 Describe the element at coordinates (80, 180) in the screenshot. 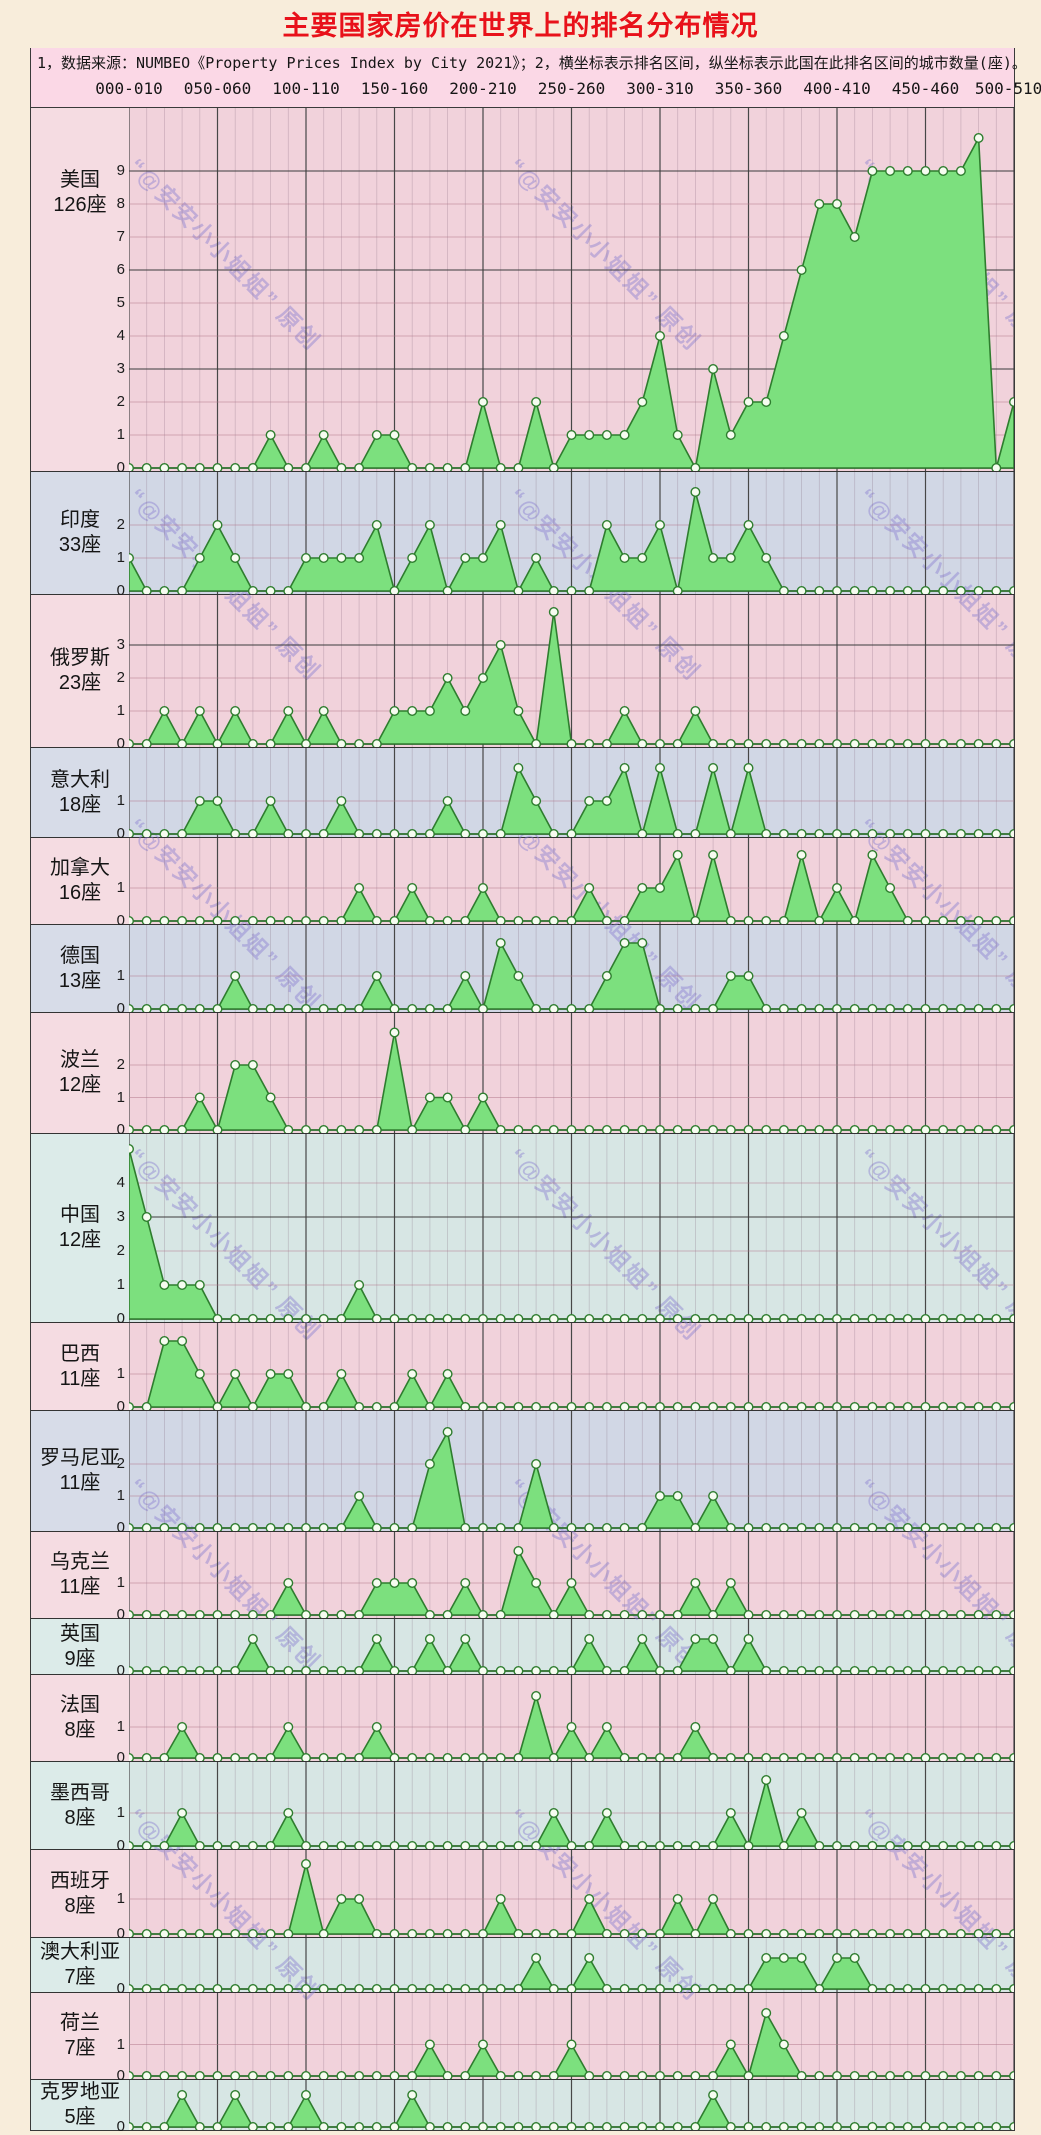

I see `country-name: 美国` at that location.